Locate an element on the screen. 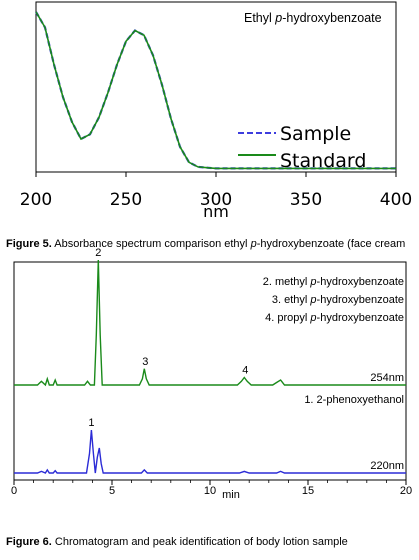 The height and width of the screenshot is (560, 419). legend-standard-label: Standard is located at coordinates (323, 161).